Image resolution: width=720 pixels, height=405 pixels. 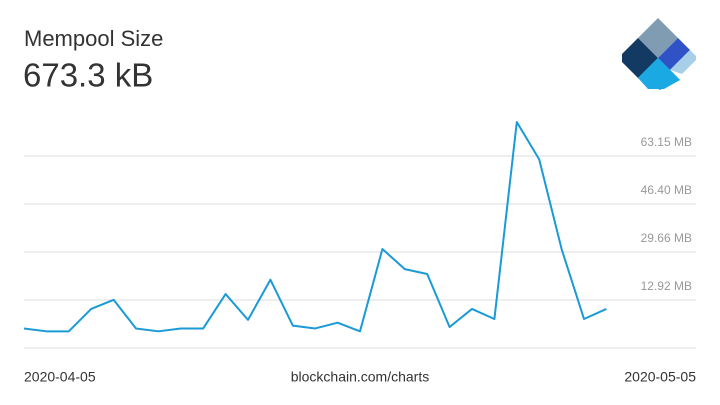 I want to click on chart-title: Mempool Size, so click(x=93, y=38).